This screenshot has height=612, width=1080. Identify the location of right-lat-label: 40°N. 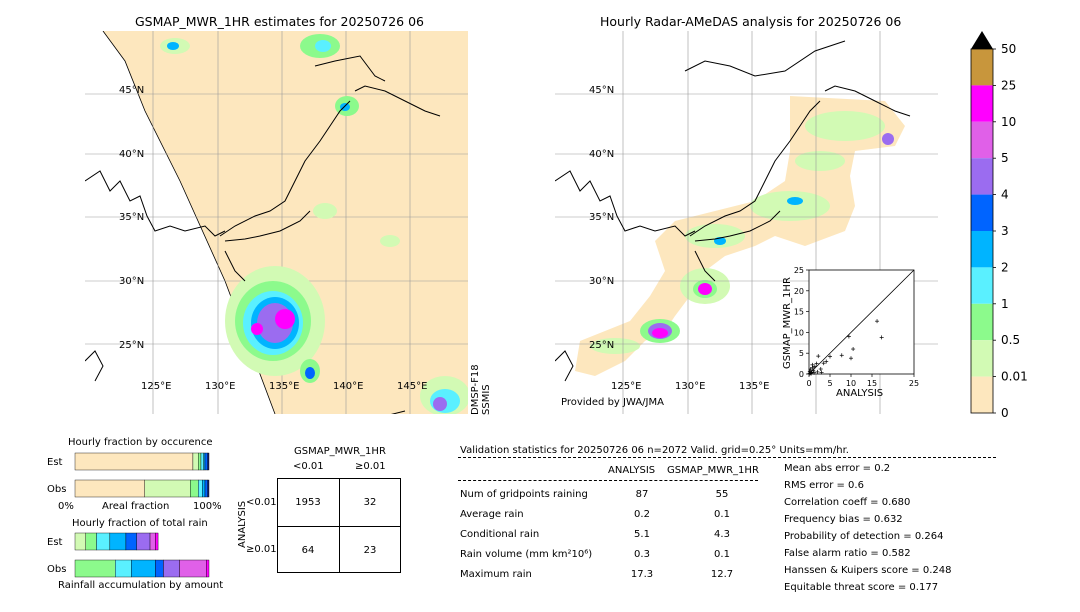
(602, 154).